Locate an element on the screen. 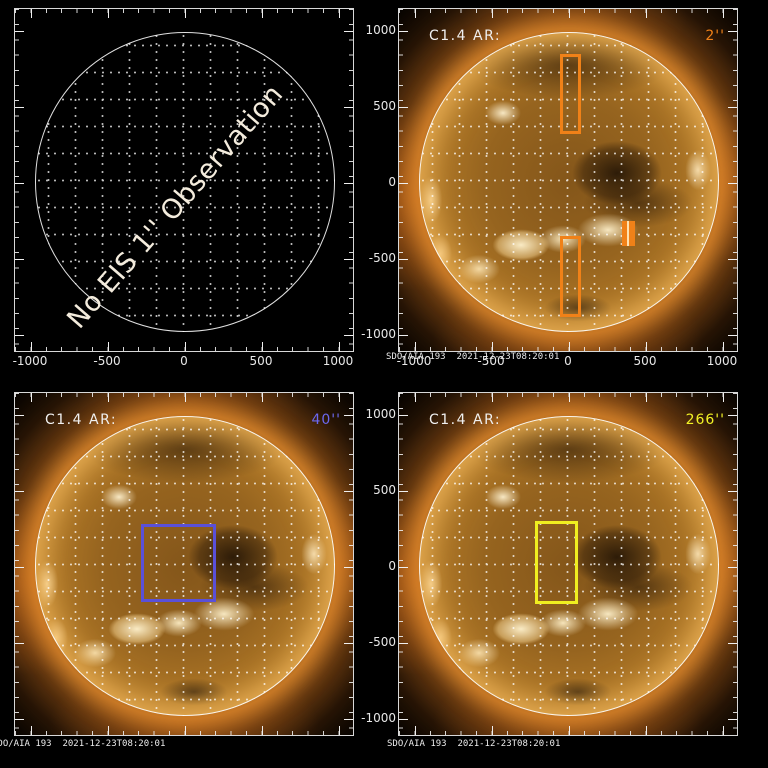 This screenshot has height=768, width=768. fov-box-slit-marker is located at coordinates (628, 233).